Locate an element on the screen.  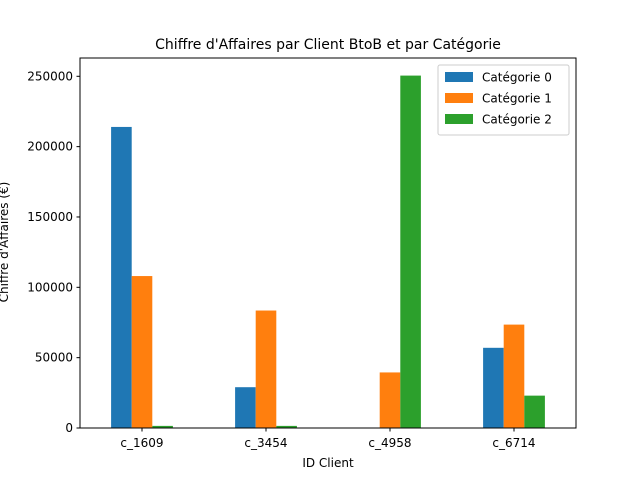
y-axis: 0 50000 100000 150000 200000 250000 is located at coordinates (53, 252).